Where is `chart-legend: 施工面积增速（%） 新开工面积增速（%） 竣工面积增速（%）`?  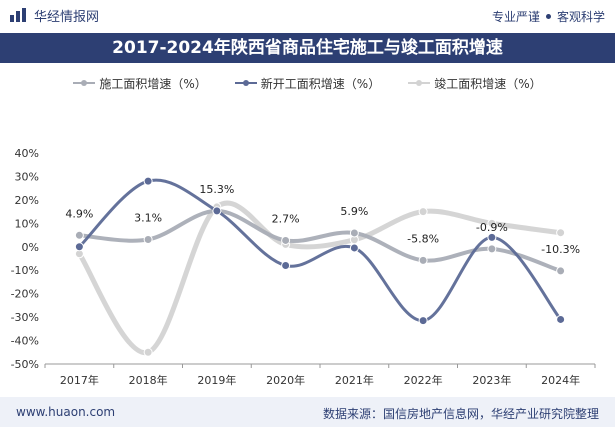 chart-legend: 施工面积增速（%） 新开工面积增速（%） 竣工面积增速（%） is located at coordinates (307, 83).